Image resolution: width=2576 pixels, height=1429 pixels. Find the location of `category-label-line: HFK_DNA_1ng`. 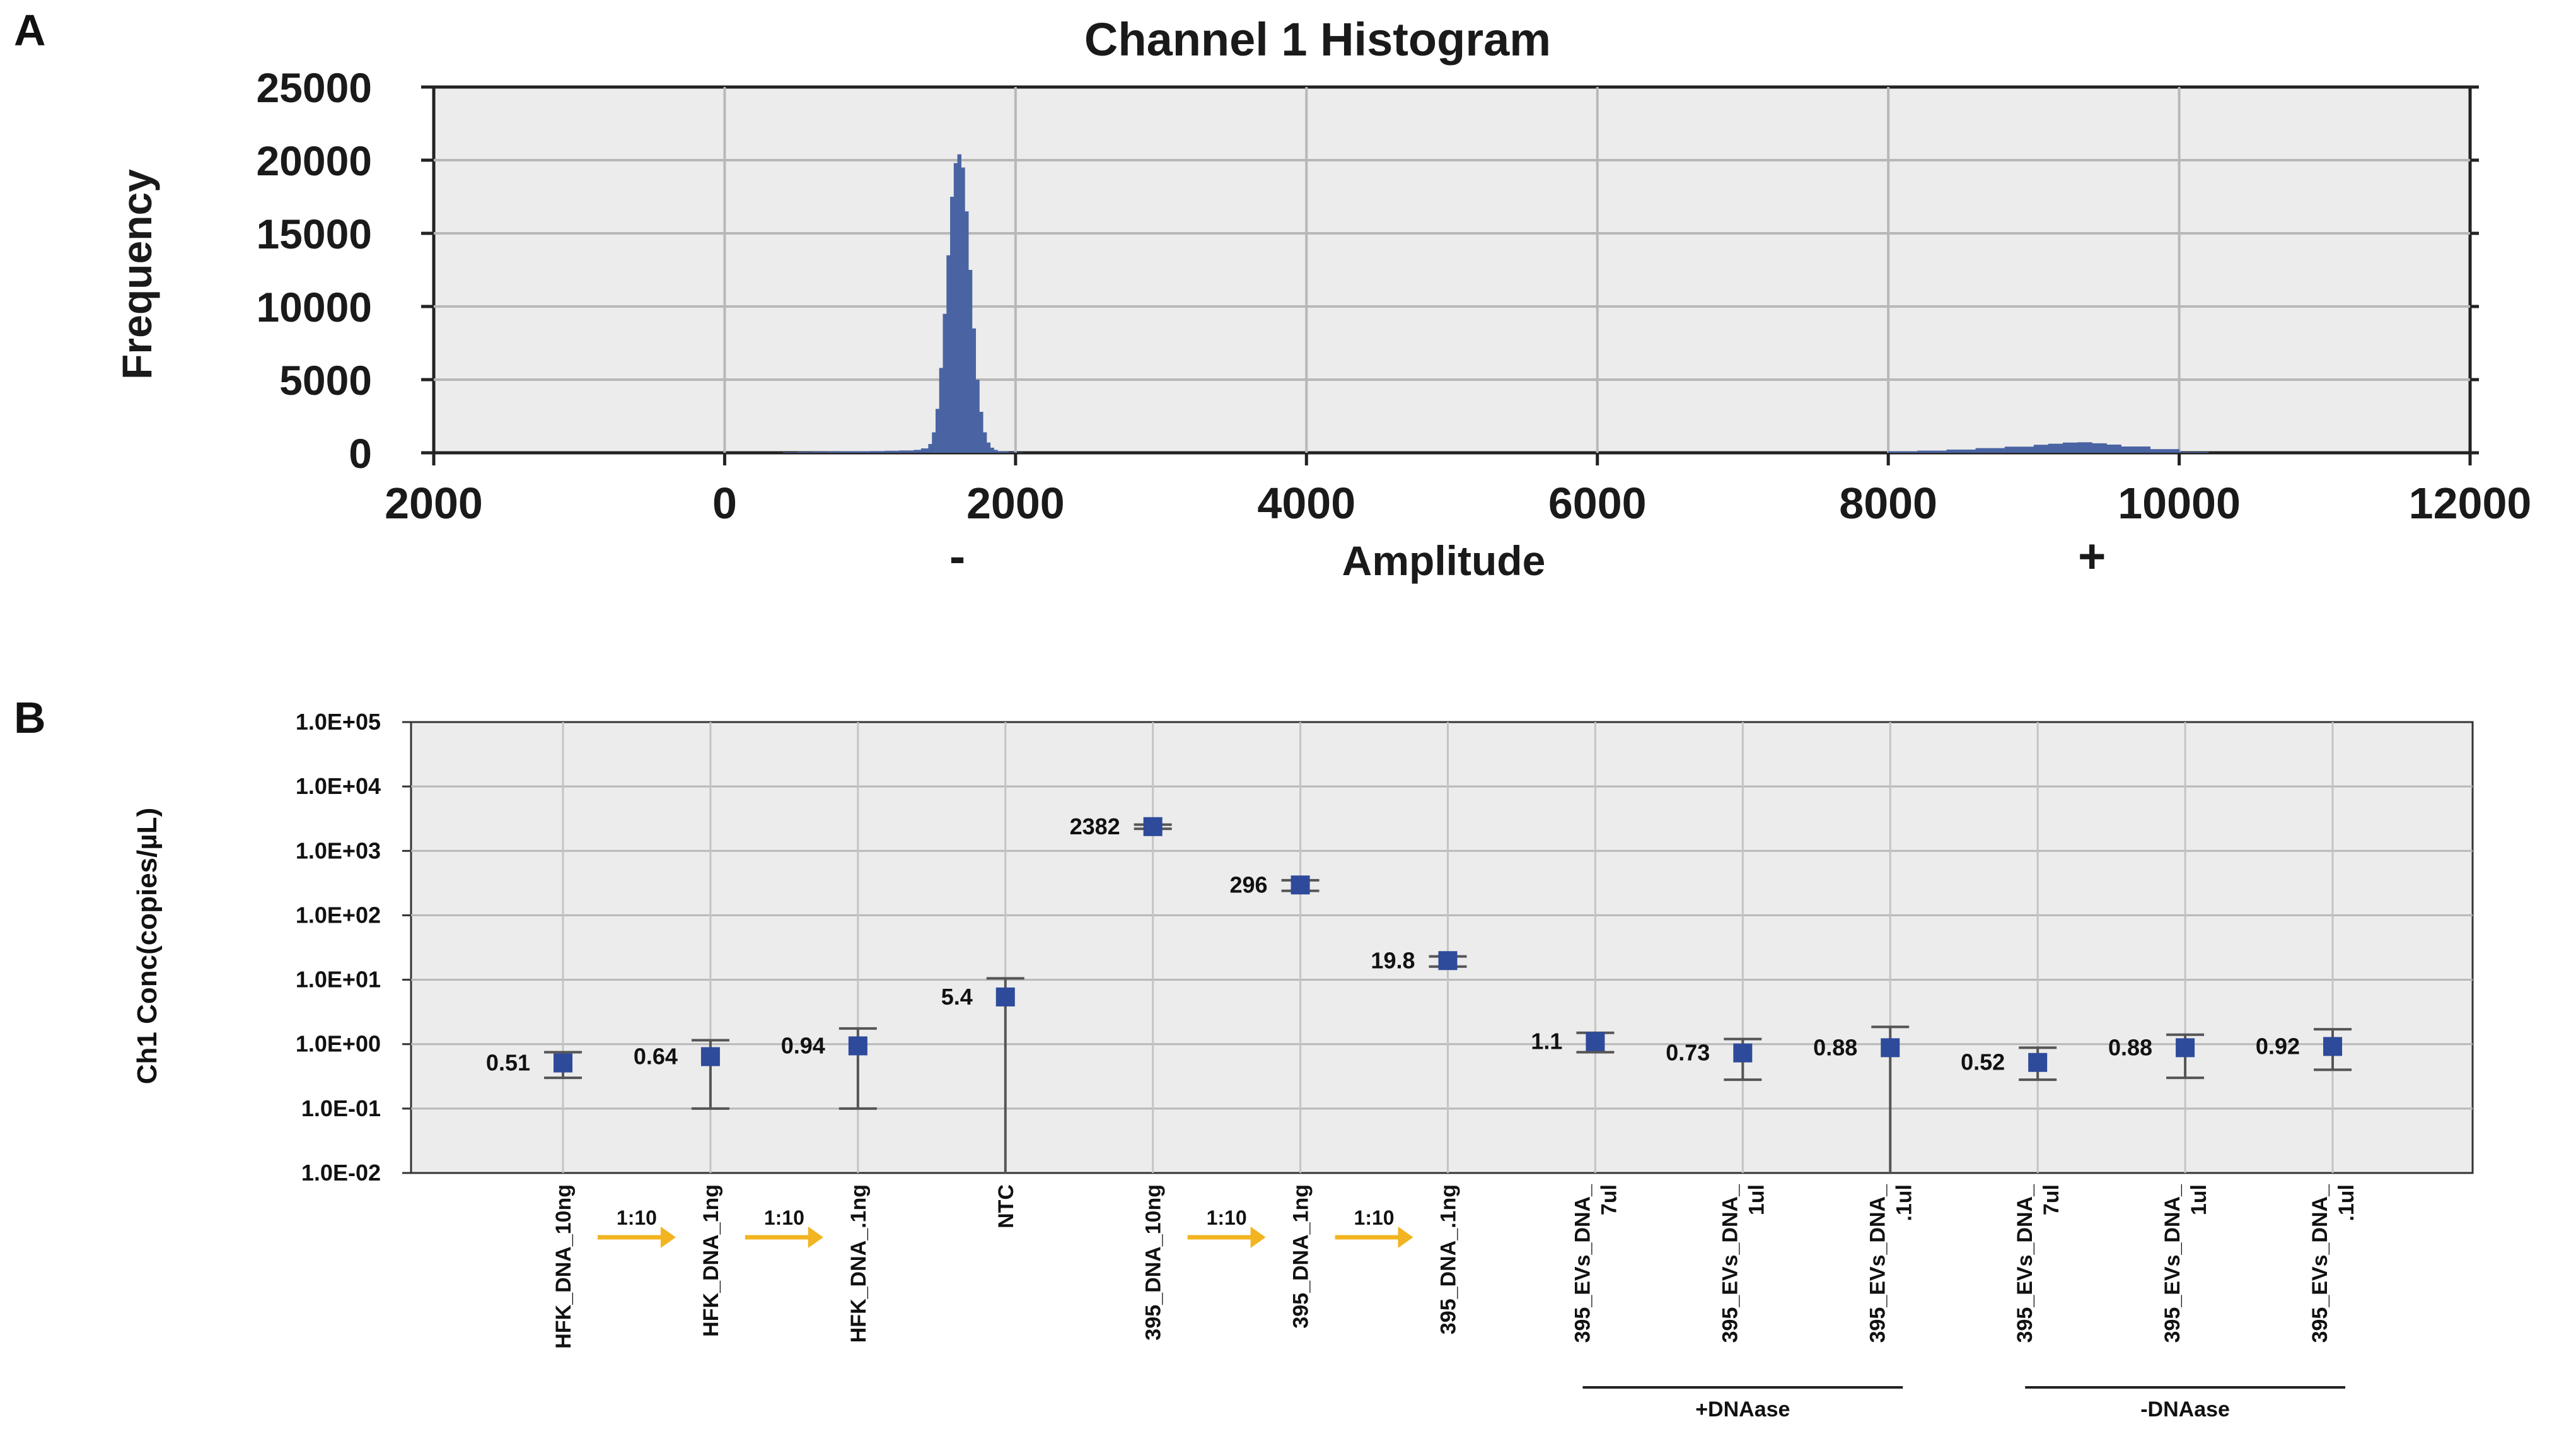

category-label-line: HFK_DNA_1ng is located at coordinates (711, 1260).